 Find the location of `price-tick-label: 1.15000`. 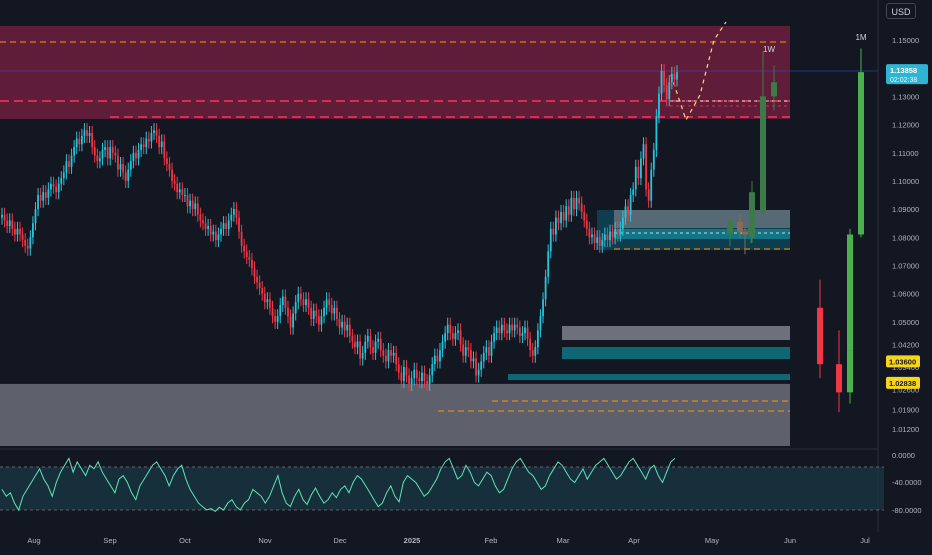

price-tick-label: 1.15000 is located at coordinates (905, 40).